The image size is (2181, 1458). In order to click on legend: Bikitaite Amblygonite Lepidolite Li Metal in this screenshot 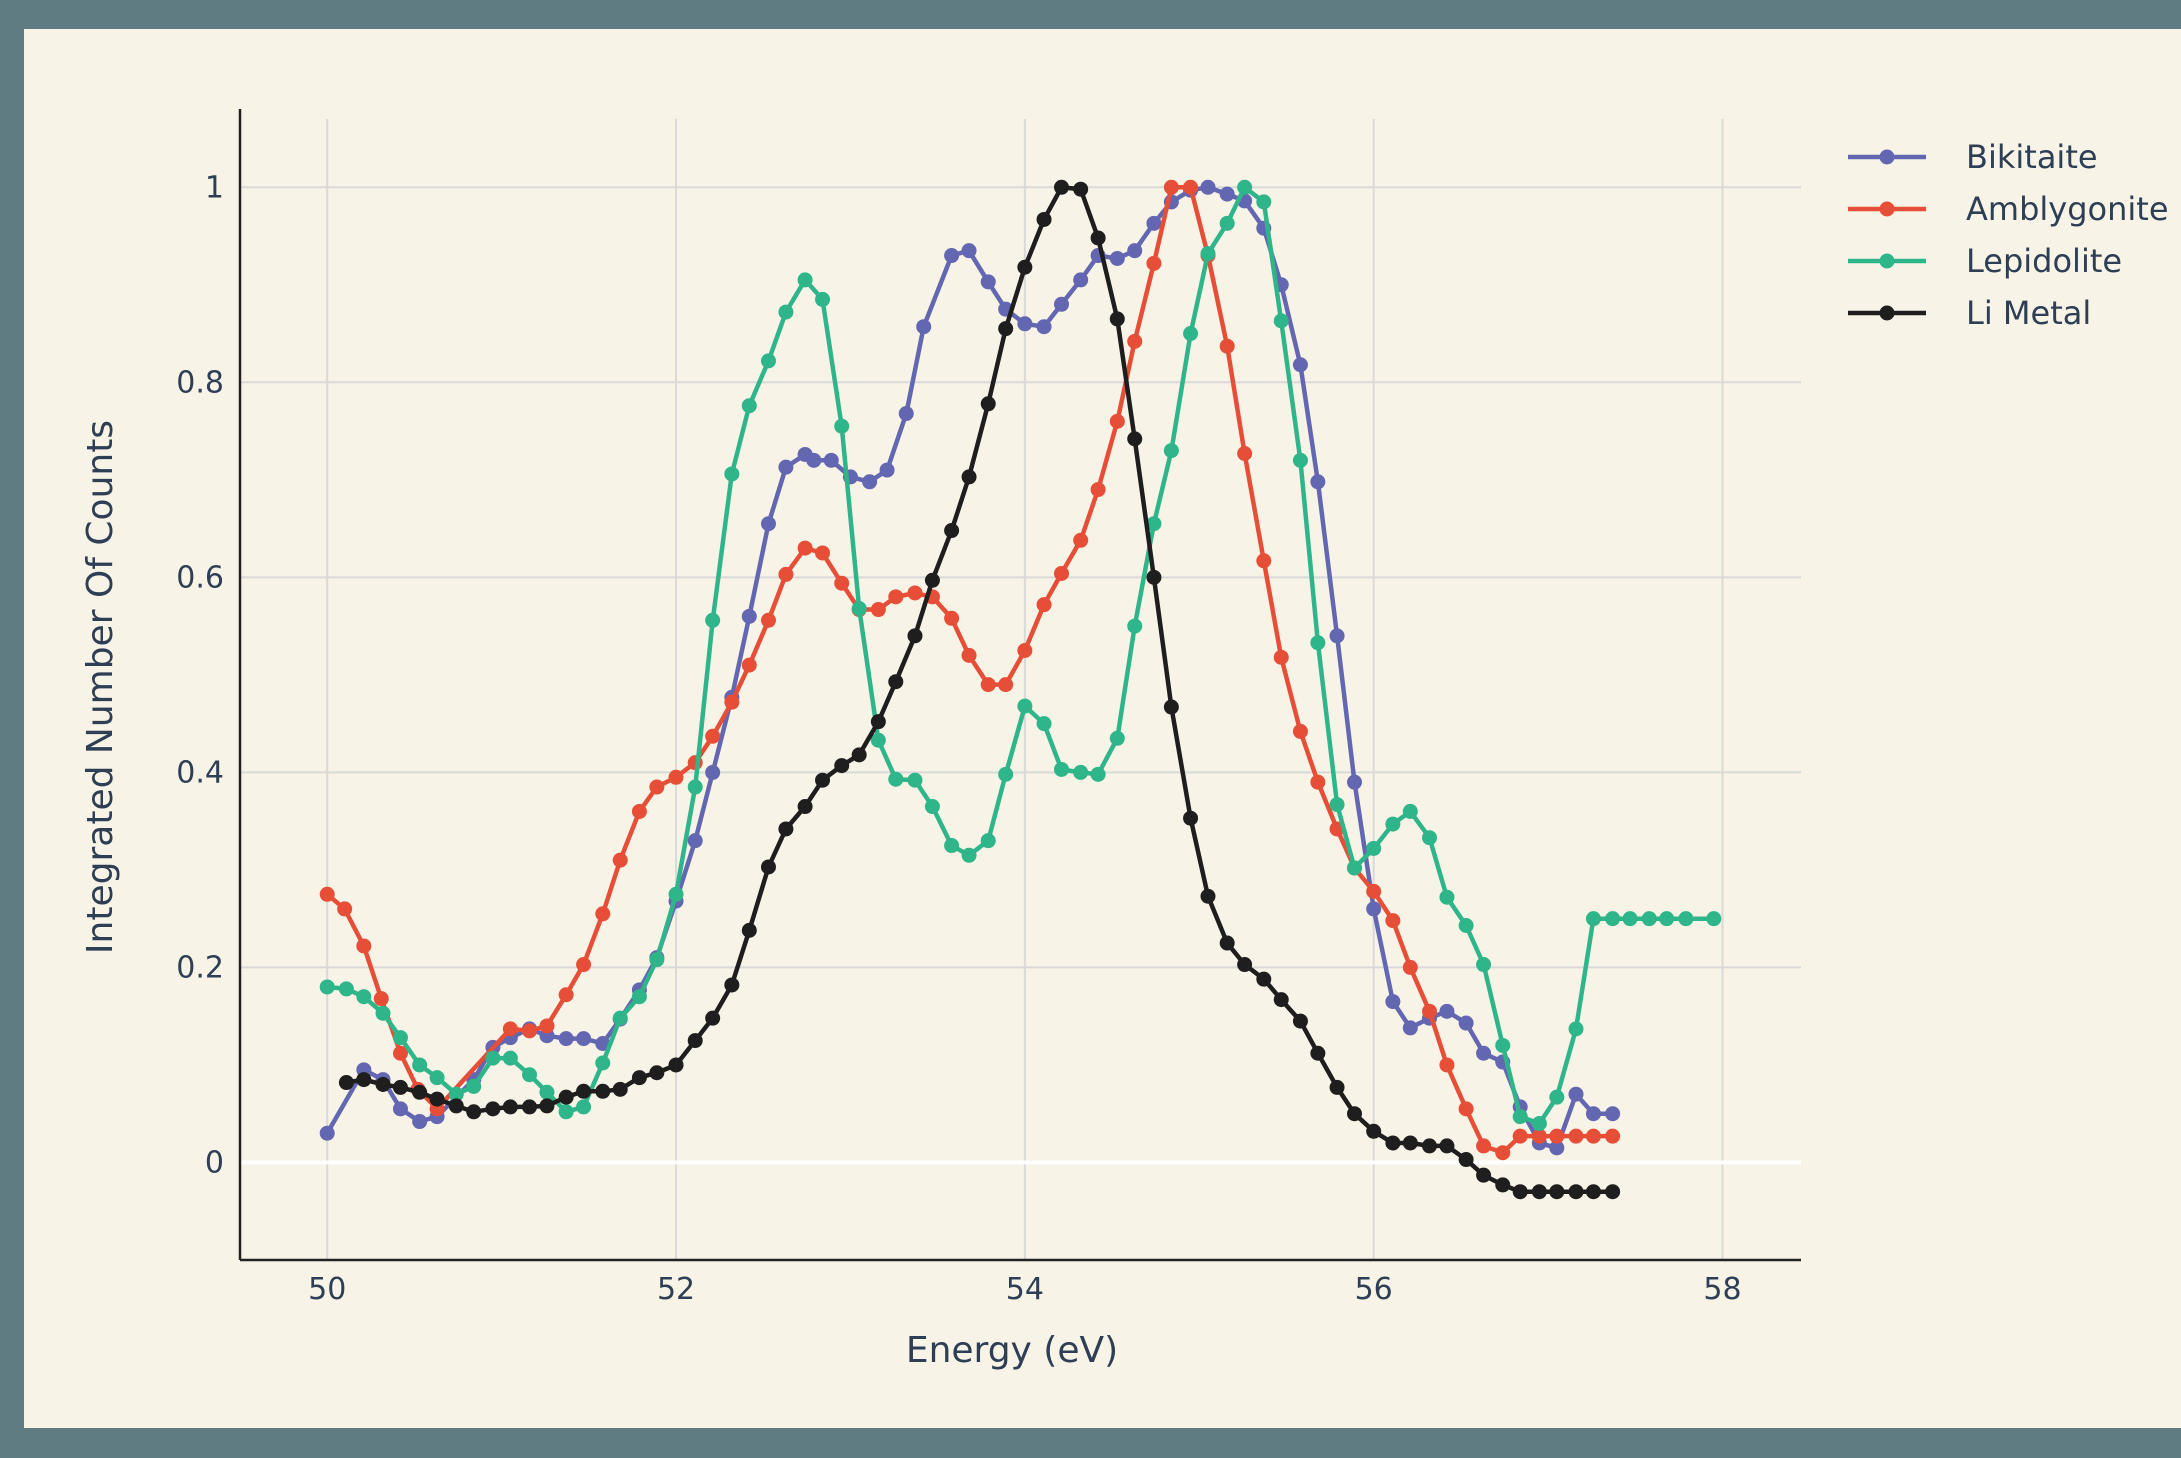, I will do `click(2008, 235)`.